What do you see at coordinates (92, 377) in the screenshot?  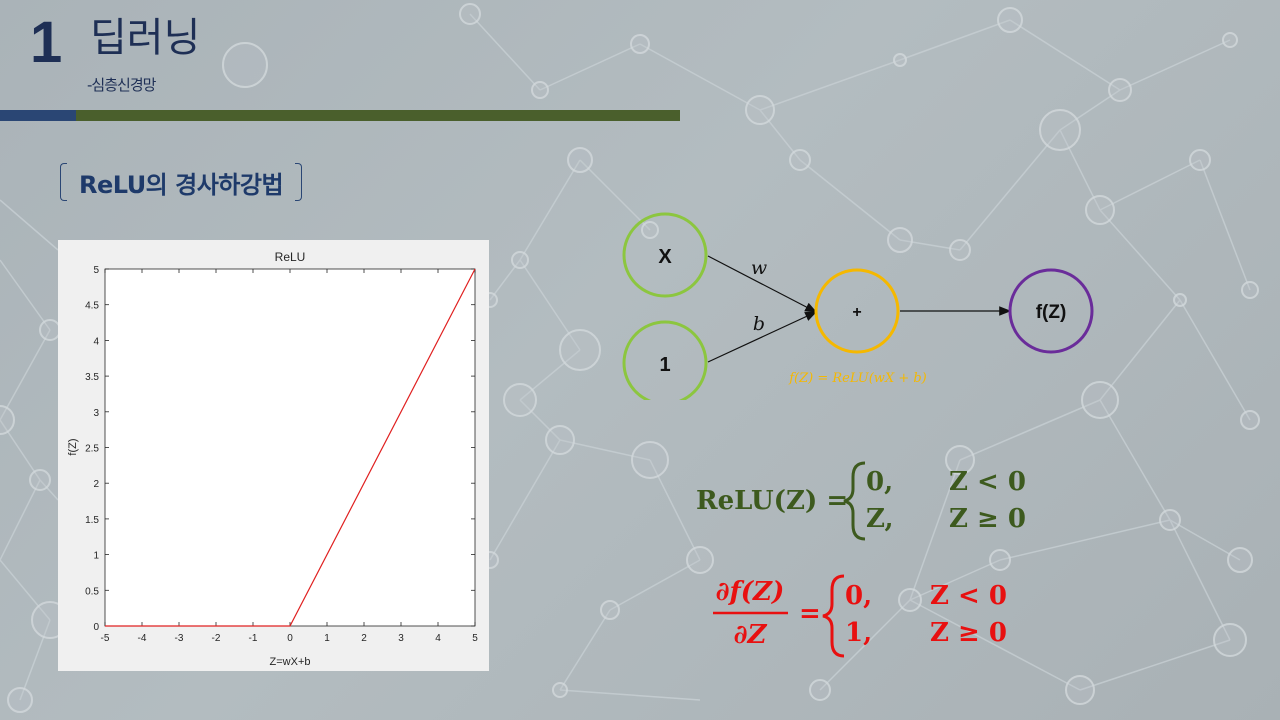 I see `y-tick-label: 3.5` at bounding box center [92, 377].